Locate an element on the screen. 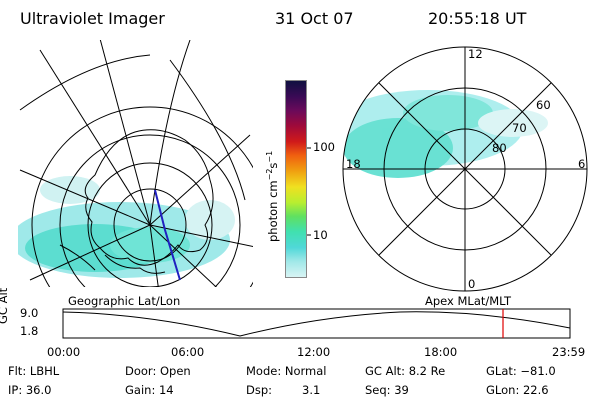  mlat-label-60: 60 is located at coordinates (543, 105).